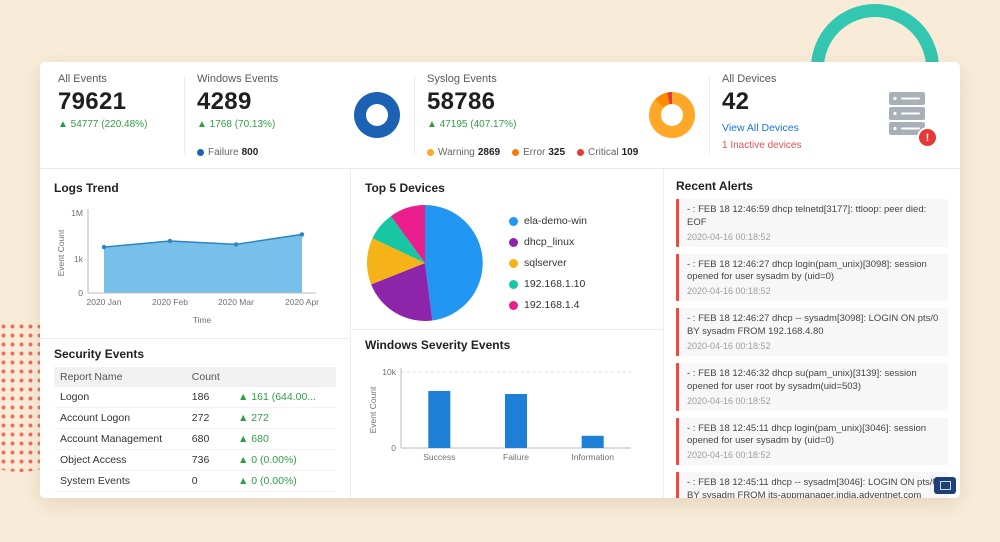 This screenshot has width=1000, height=542. I want to click on view-all-devices-link: View All Devices, so click(760, 128).